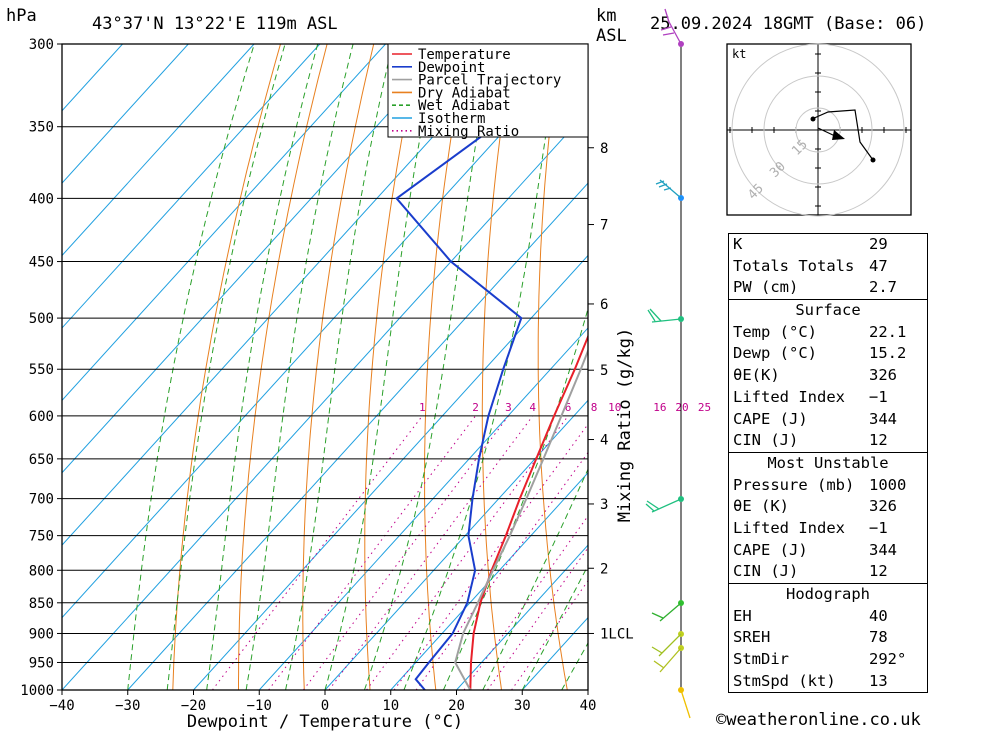 This screenshot has height=733, width=1000. I want to click on temperature-tick-label: −40, so click(61, 706).